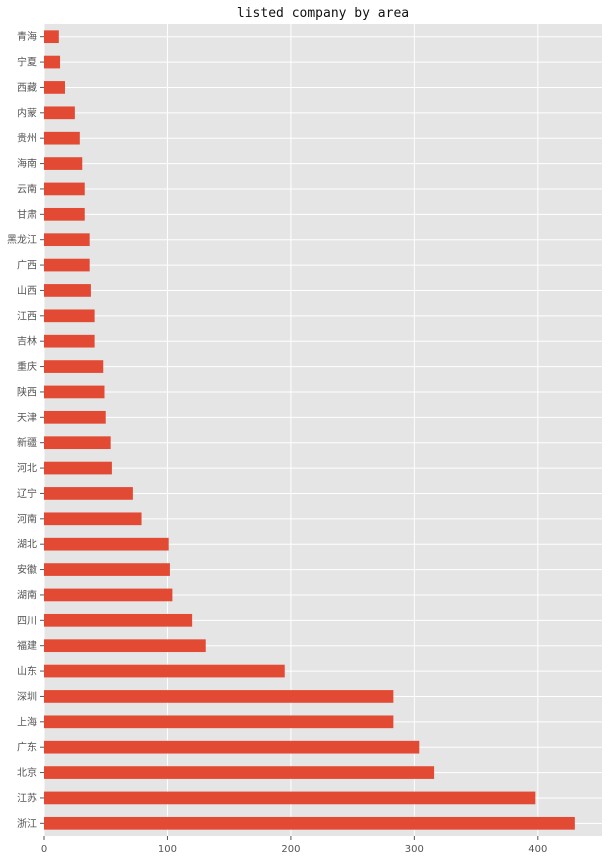  I want to click on y-tick-label: 深圳, so click(27, 697).